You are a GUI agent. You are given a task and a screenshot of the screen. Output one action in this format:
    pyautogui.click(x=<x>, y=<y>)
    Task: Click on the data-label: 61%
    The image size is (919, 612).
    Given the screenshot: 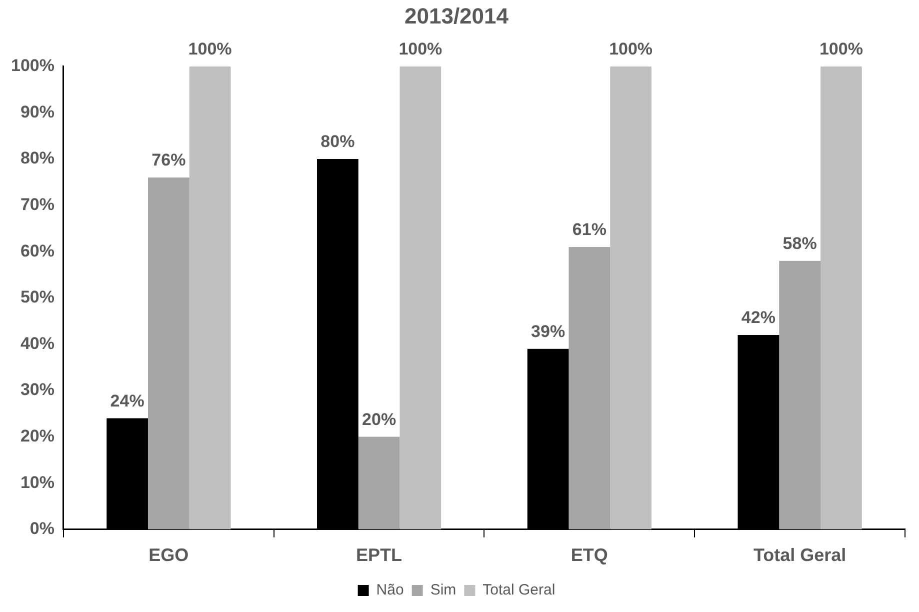 What is the action you would take?
    pyautogui.click(x=589, y=230)
    